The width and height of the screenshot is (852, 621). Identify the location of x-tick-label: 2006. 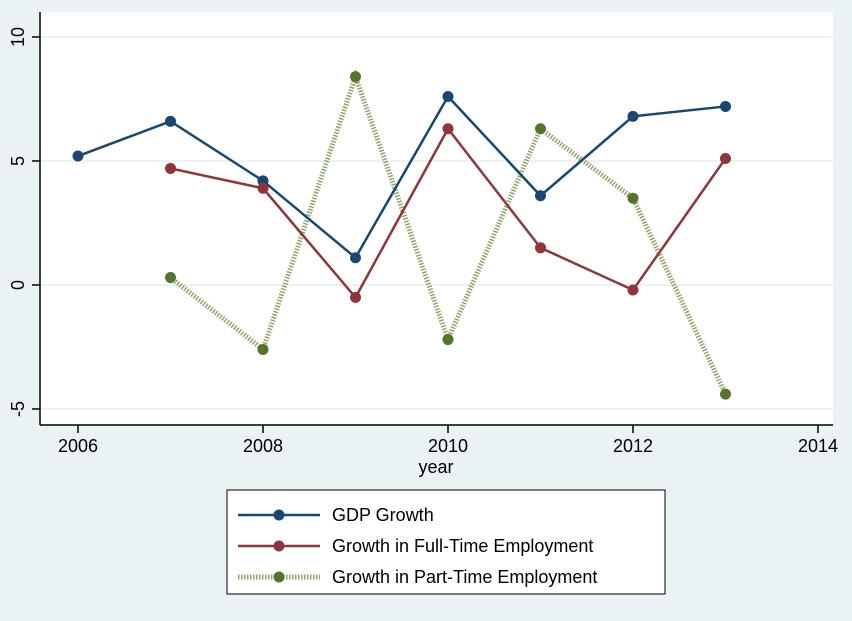
(78, 446).